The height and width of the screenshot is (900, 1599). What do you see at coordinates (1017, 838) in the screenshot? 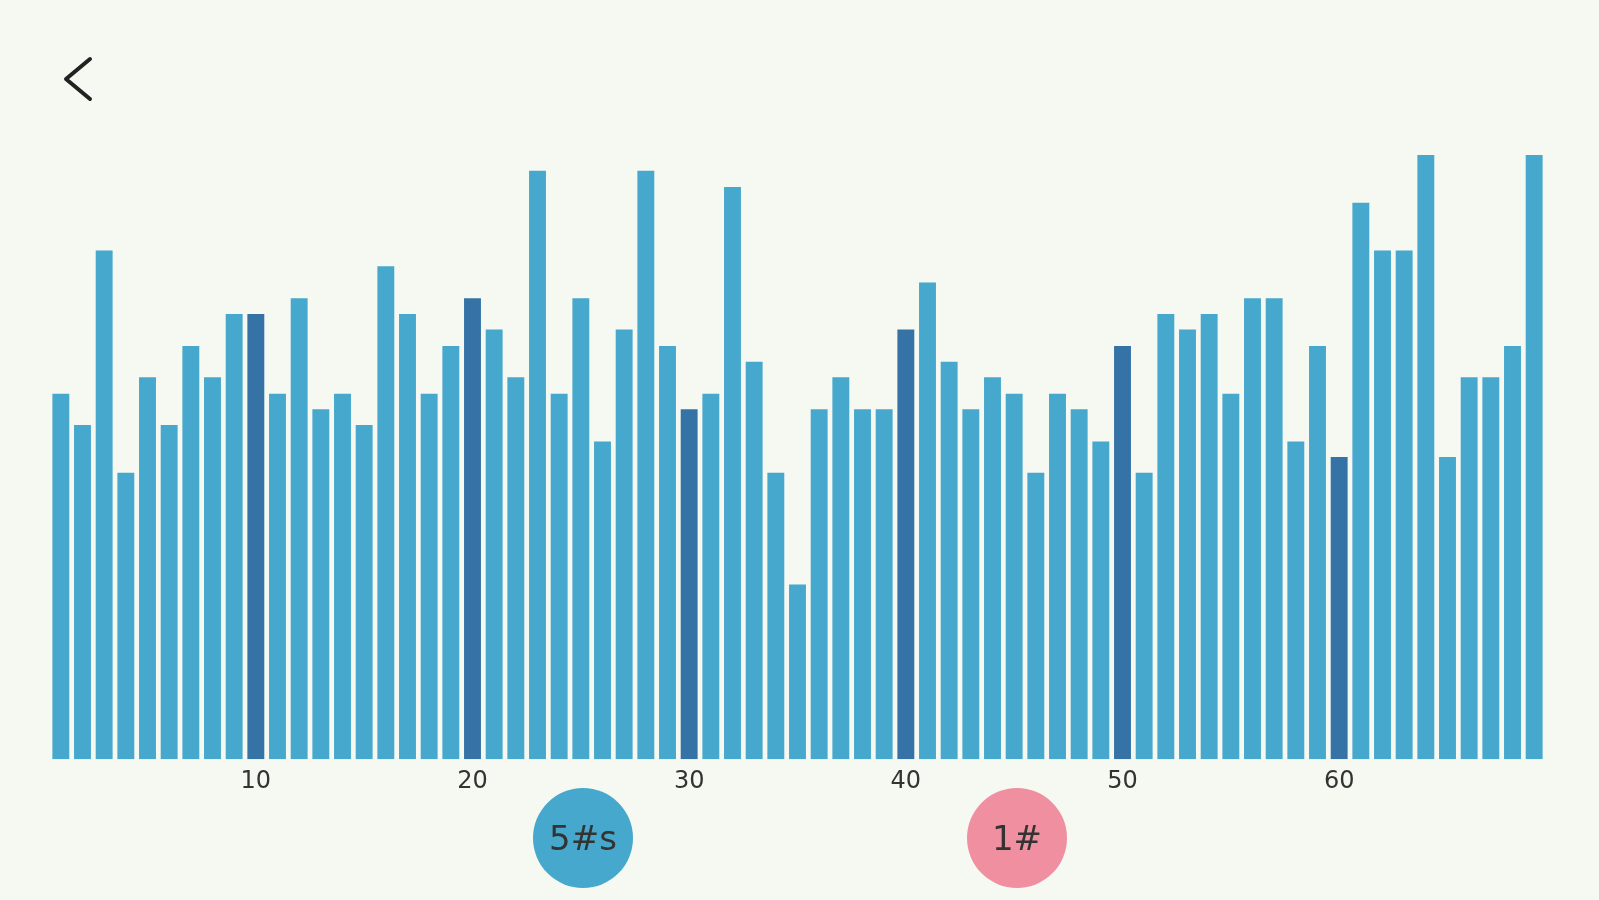
I see `round-button: 1#` at bounding box center [1017, 838].